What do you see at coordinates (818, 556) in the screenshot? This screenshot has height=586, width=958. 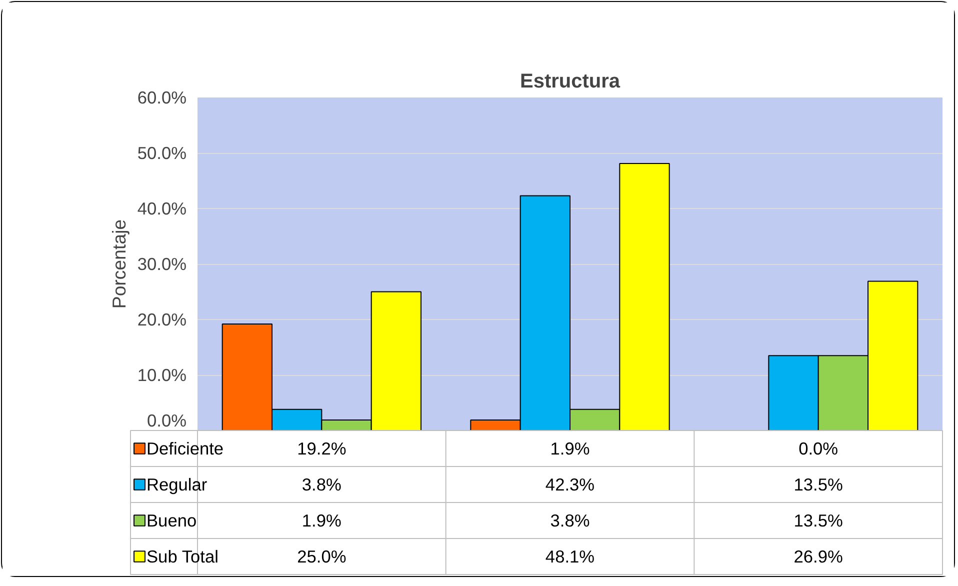 I see `data-label: 26.9%` at bounding box center [818, 556].